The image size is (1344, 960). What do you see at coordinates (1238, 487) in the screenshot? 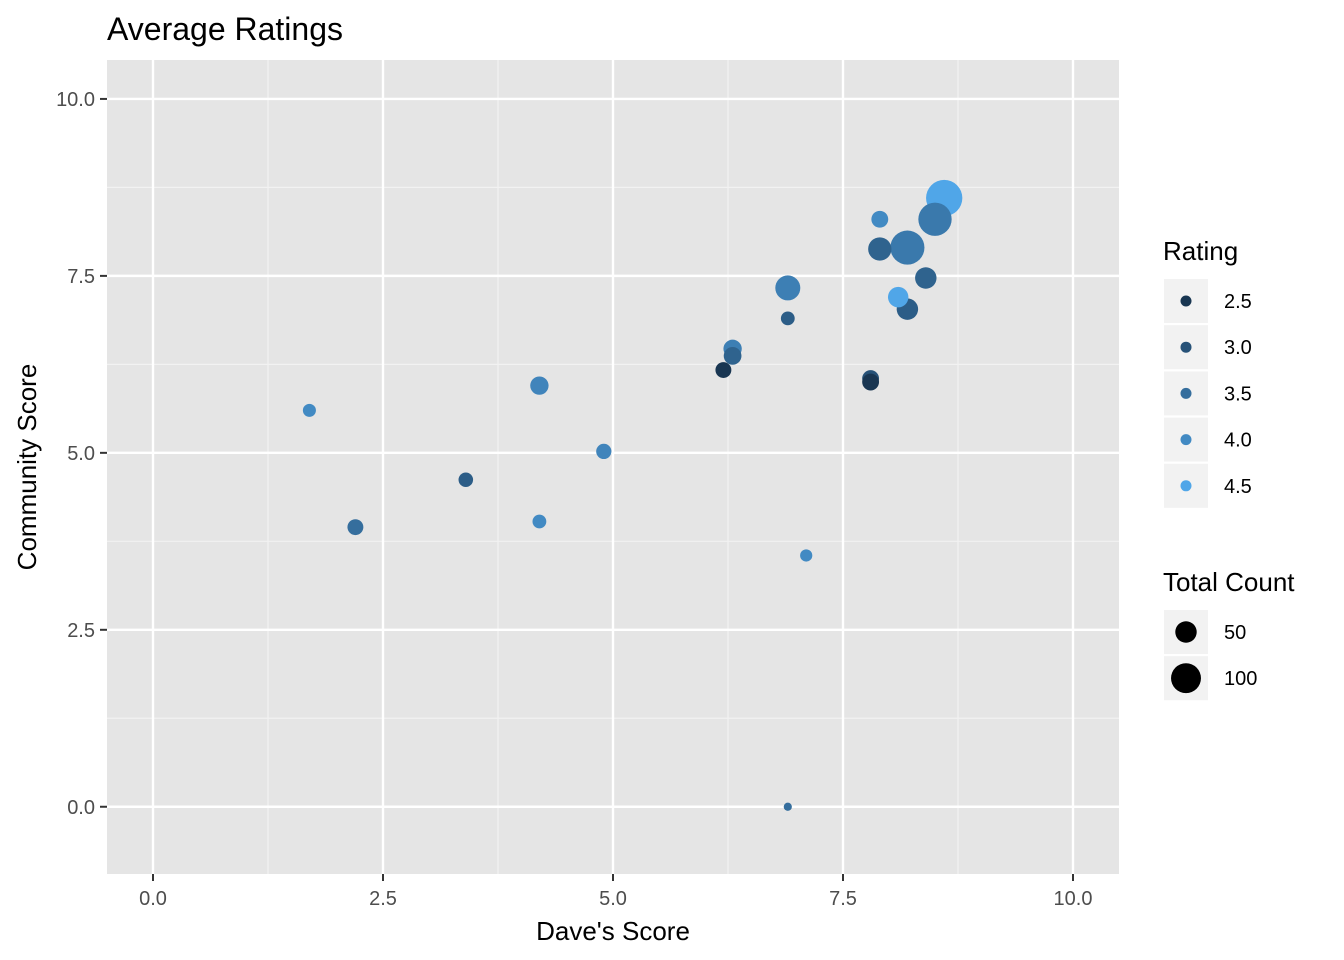
I see `legend-rating-label: 4.5` at bounding box center [1238, 487].